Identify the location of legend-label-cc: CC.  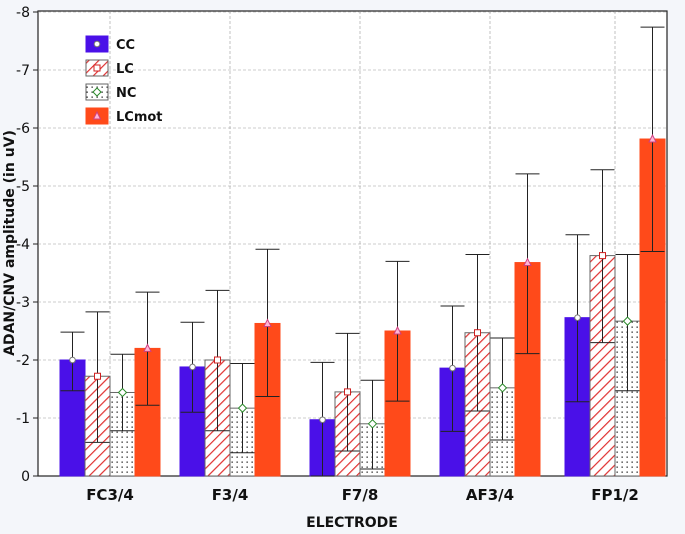
(125, 45).